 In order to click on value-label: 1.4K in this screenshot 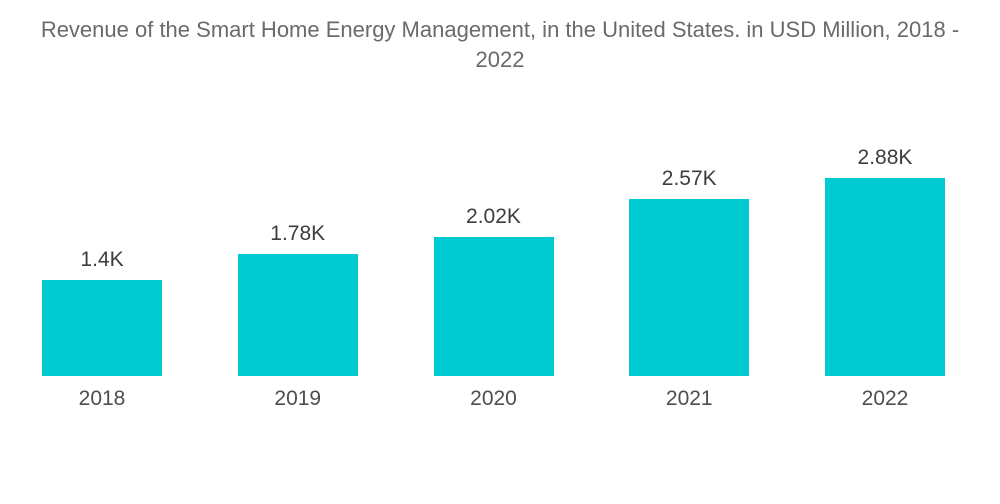, I will do `click(102, 259)`.